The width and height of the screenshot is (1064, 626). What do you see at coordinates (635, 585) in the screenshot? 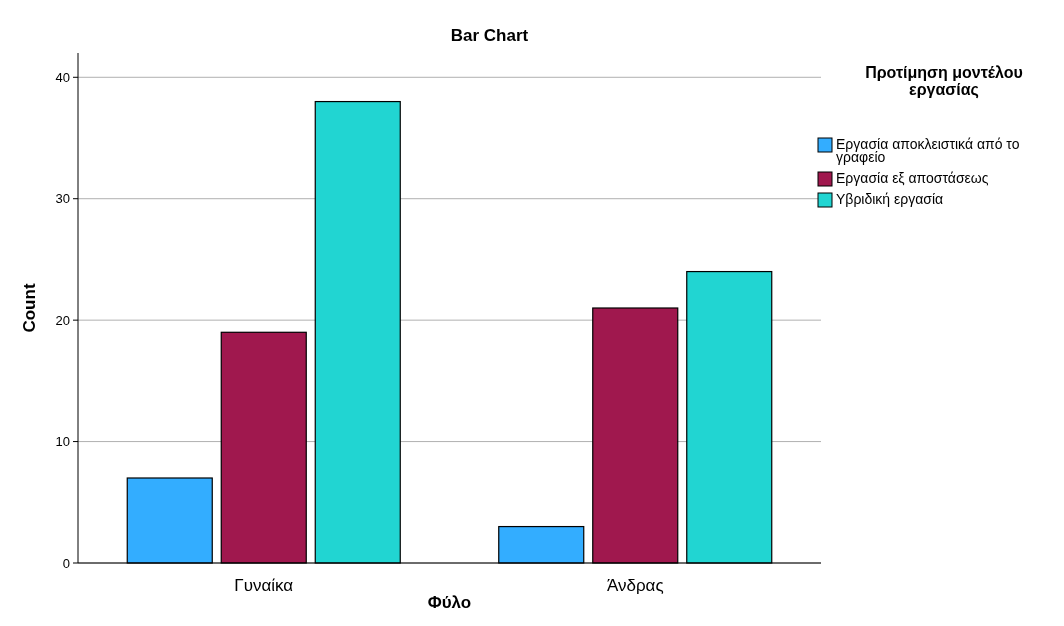
I see `x-tick-label: Άνδρας` at bounding box center [635, 585].